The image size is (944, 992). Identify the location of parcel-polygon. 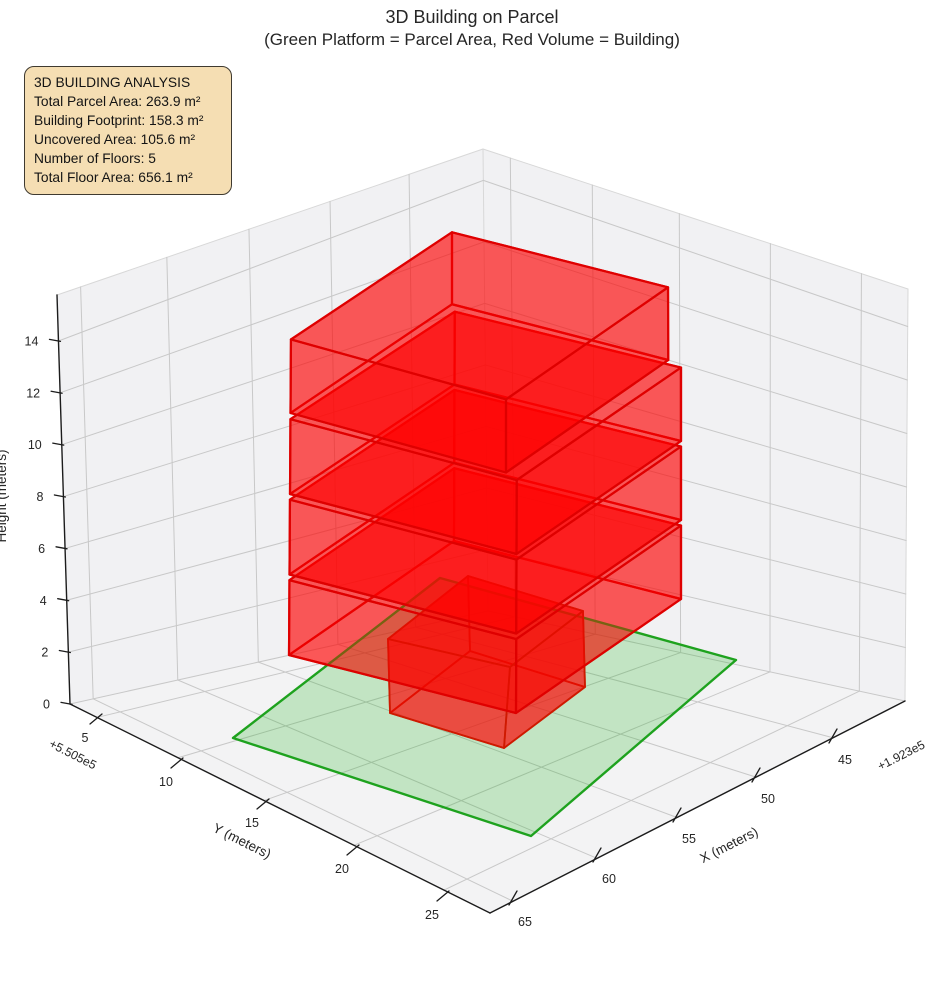
(484, 707).